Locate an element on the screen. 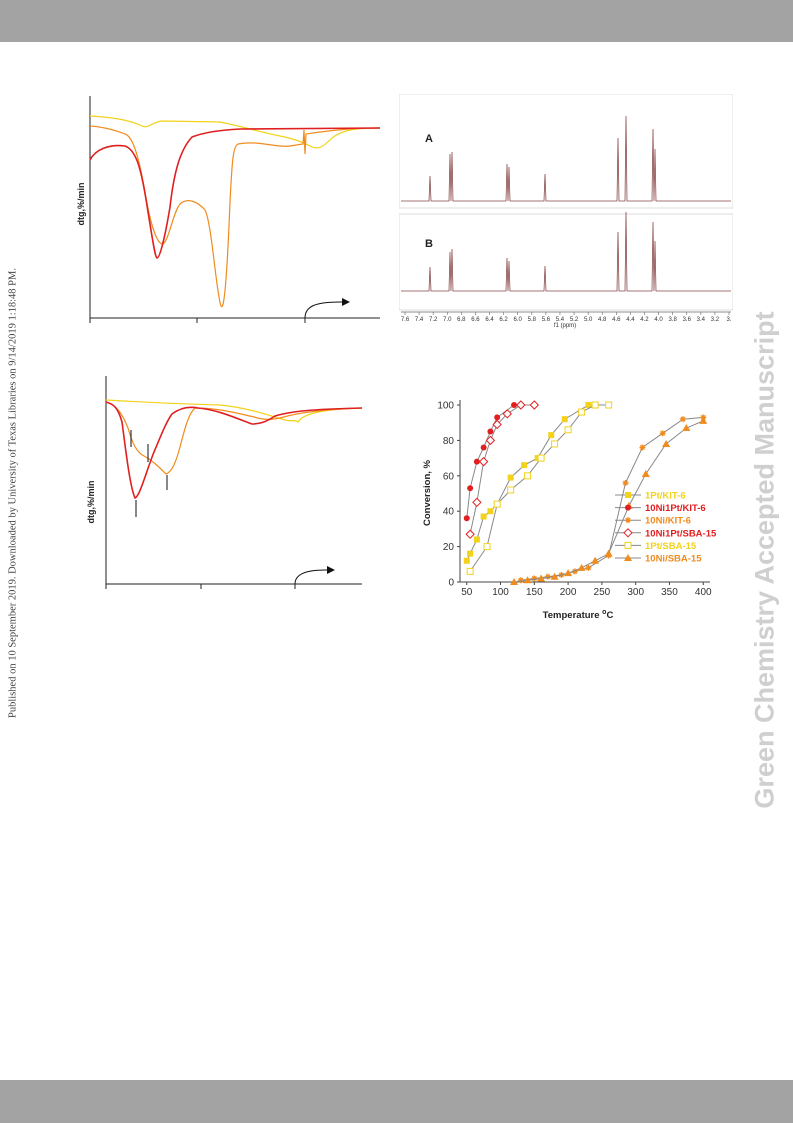  dtg-top-red-curve is located at coordinates (235, 193).